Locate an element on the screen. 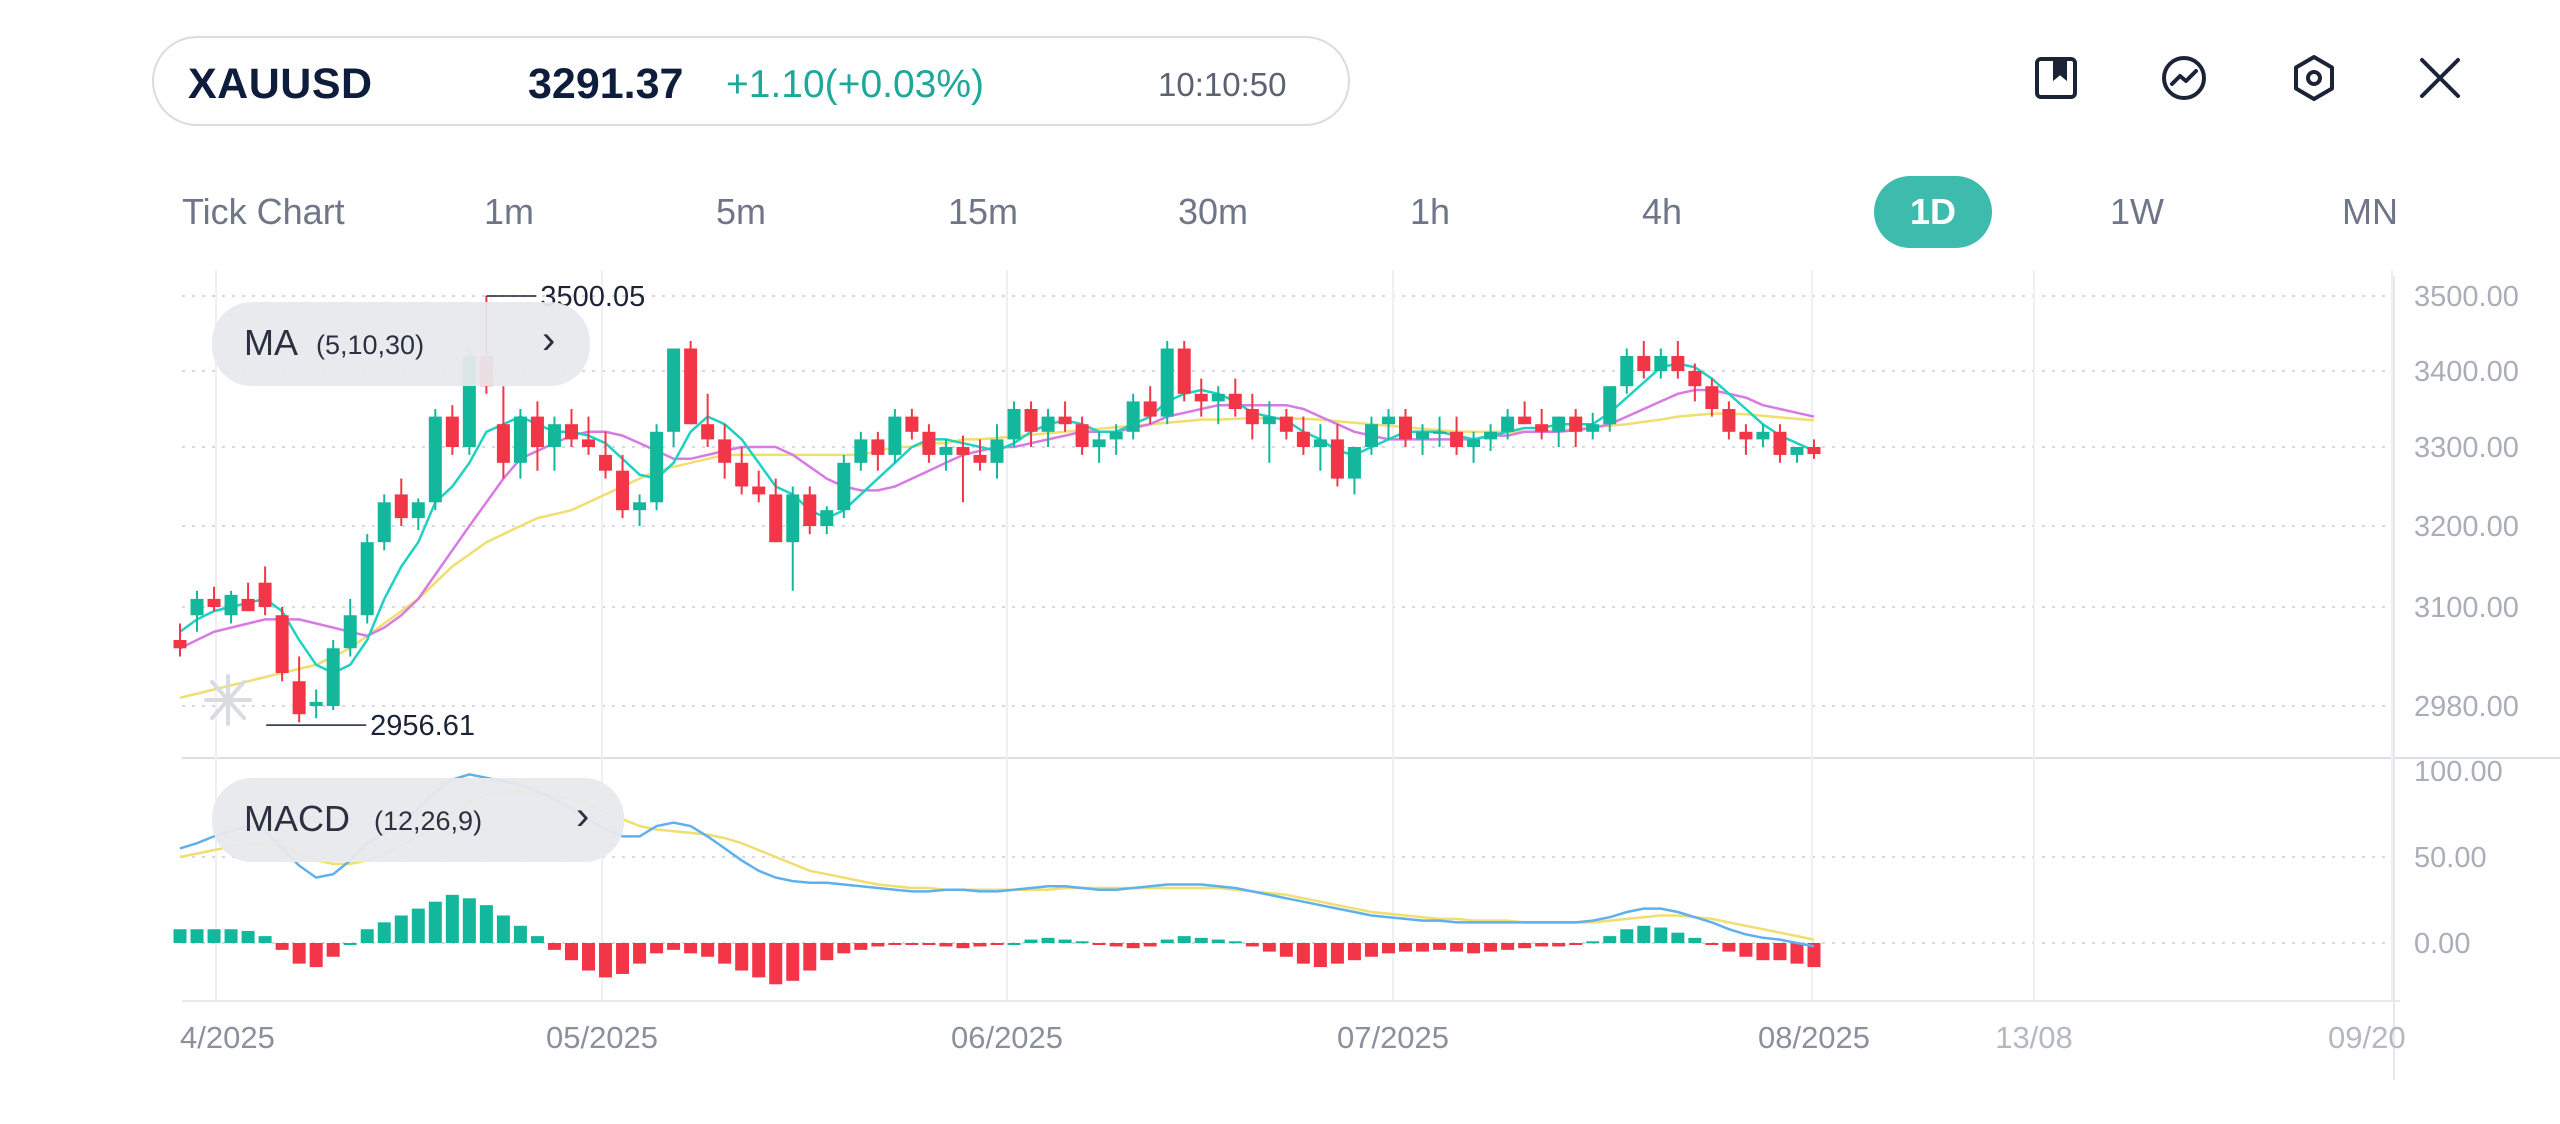 The width and height of the screenshot is (2560, 1124). ma-indicator-chip: MA (5,10,30) › is located at coordinates (401, 344).